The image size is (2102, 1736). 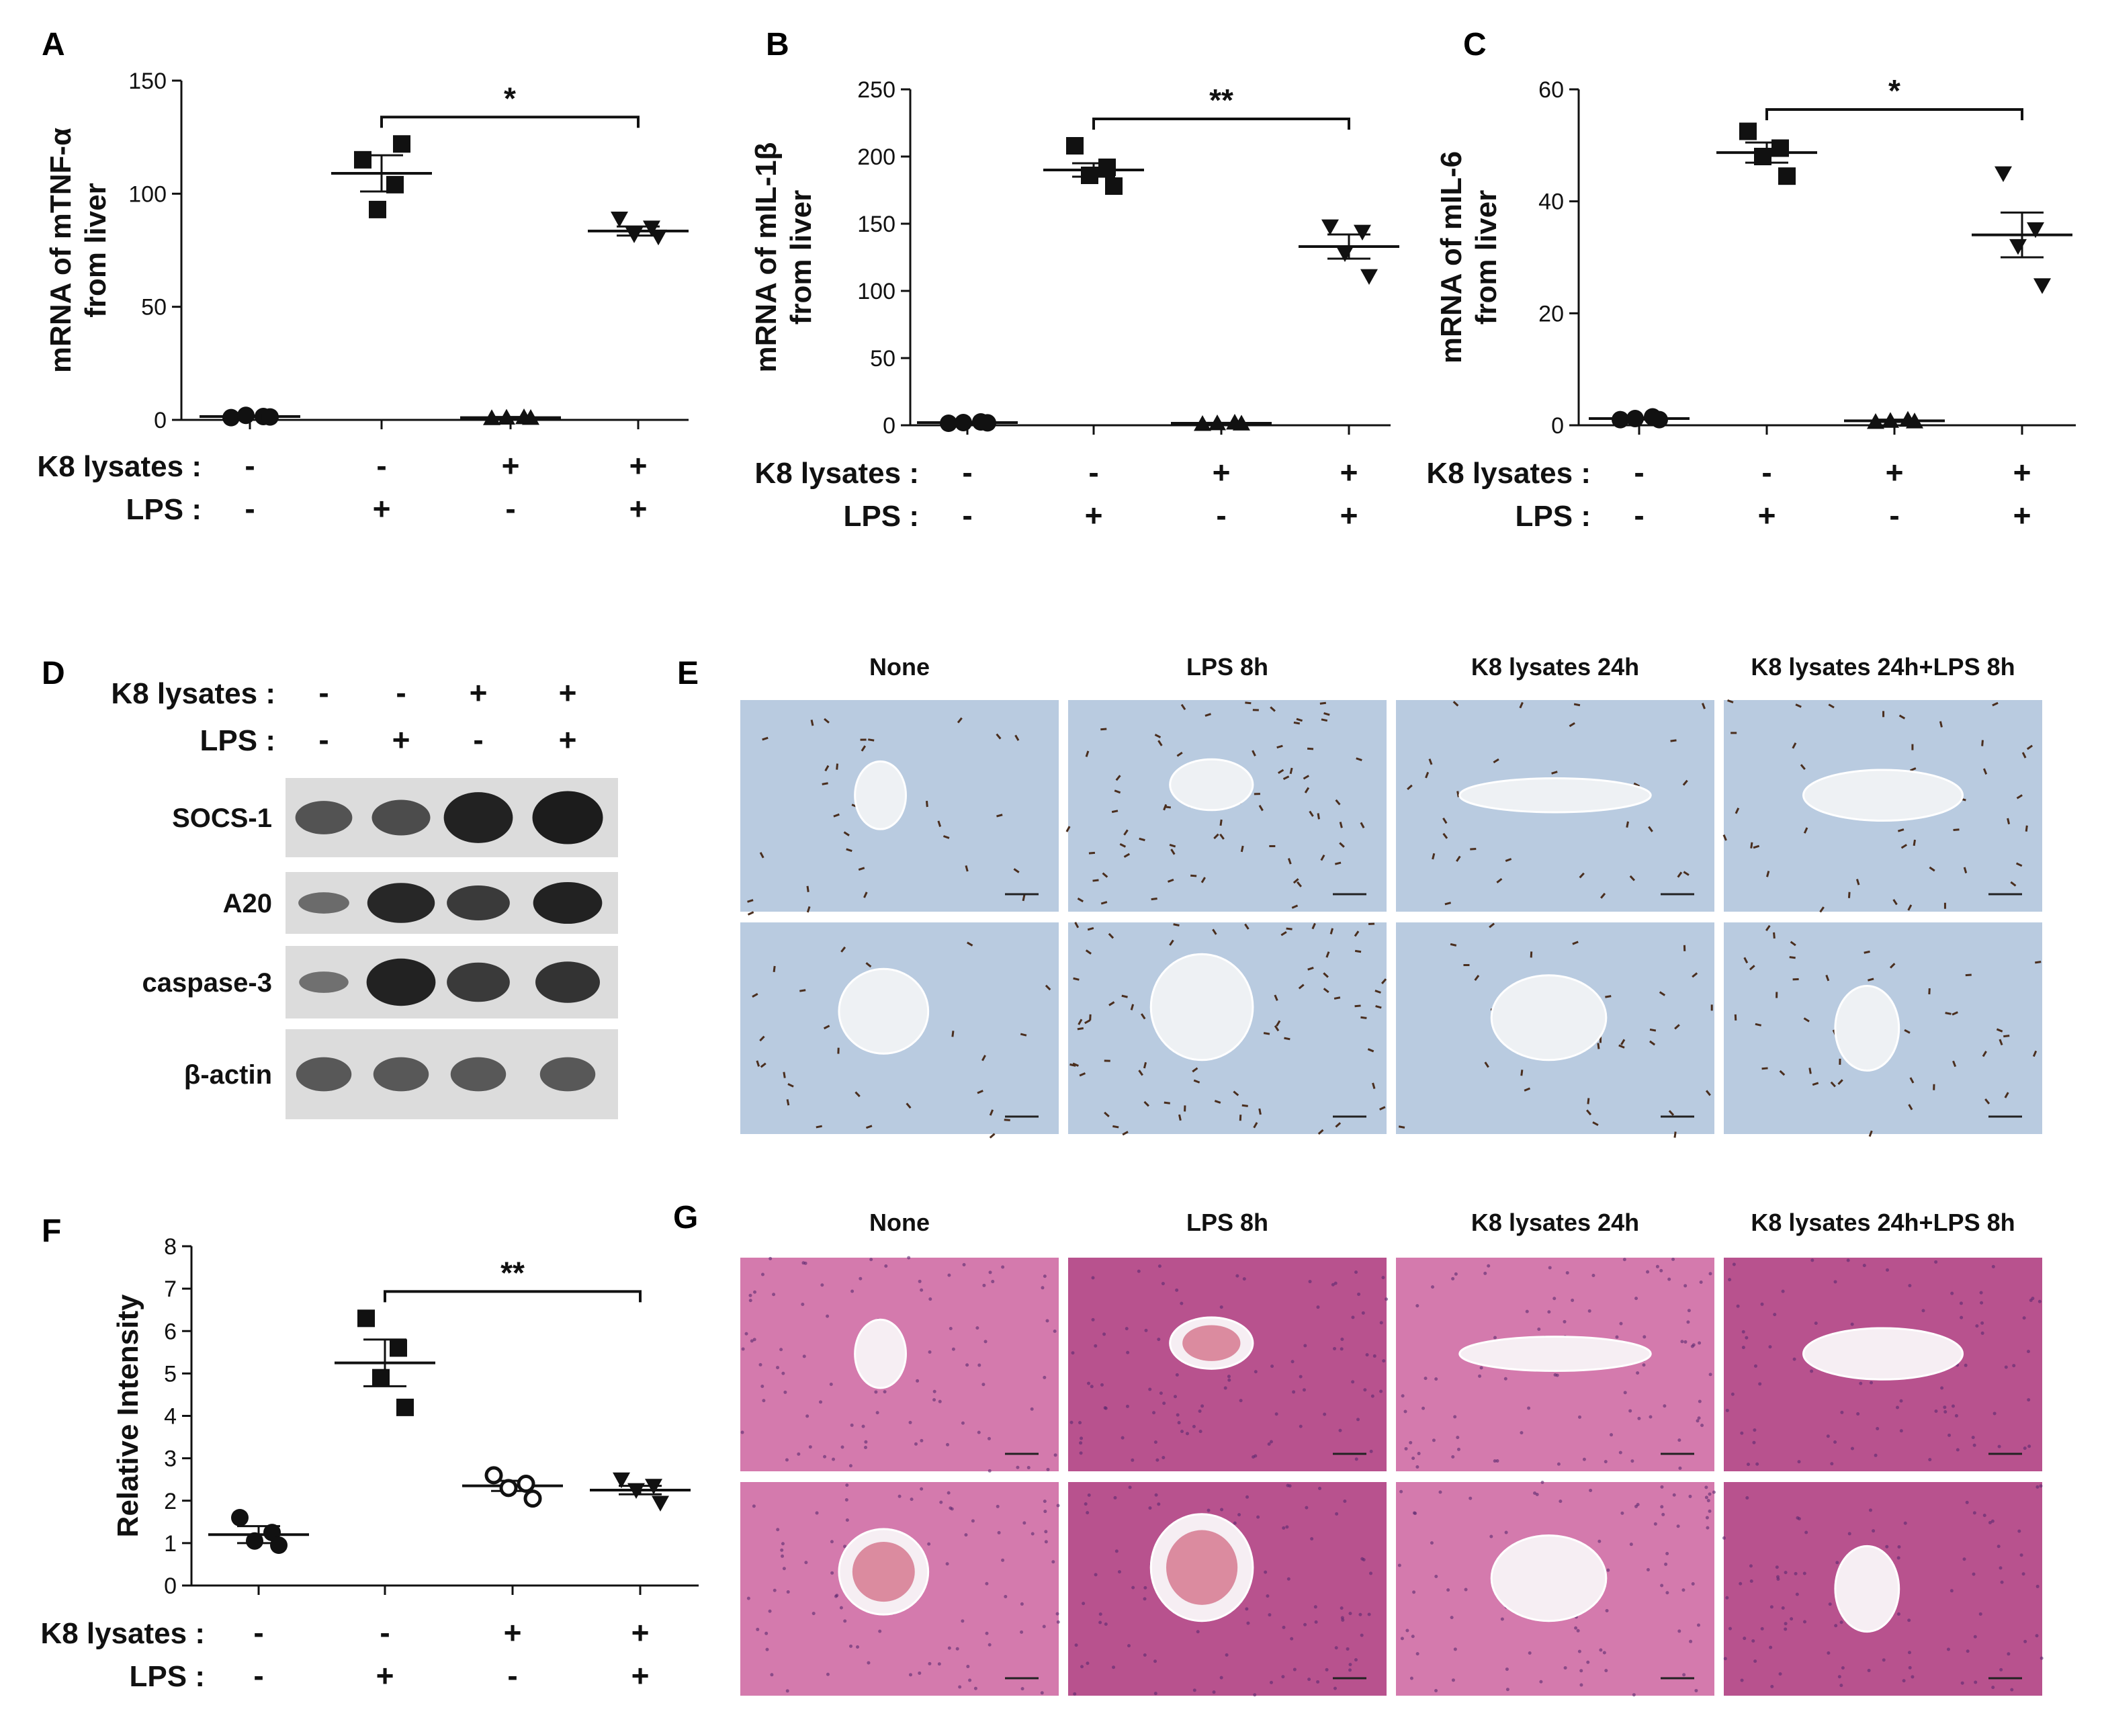 What do you see at coordinates (323, 739) in the screenshot?
I see `blot-lps-mark: -` at bounding box center [323, 739].